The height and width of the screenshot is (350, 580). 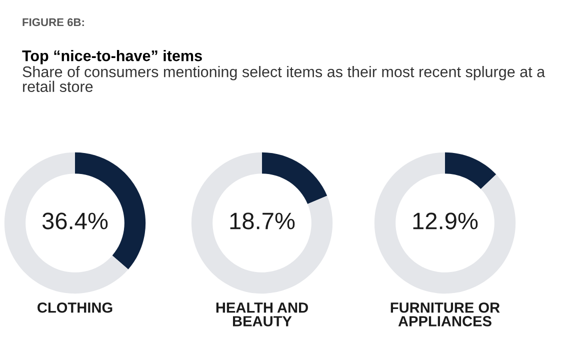 I want to click on data-label: 18.7%, so click(x=262, y=221).